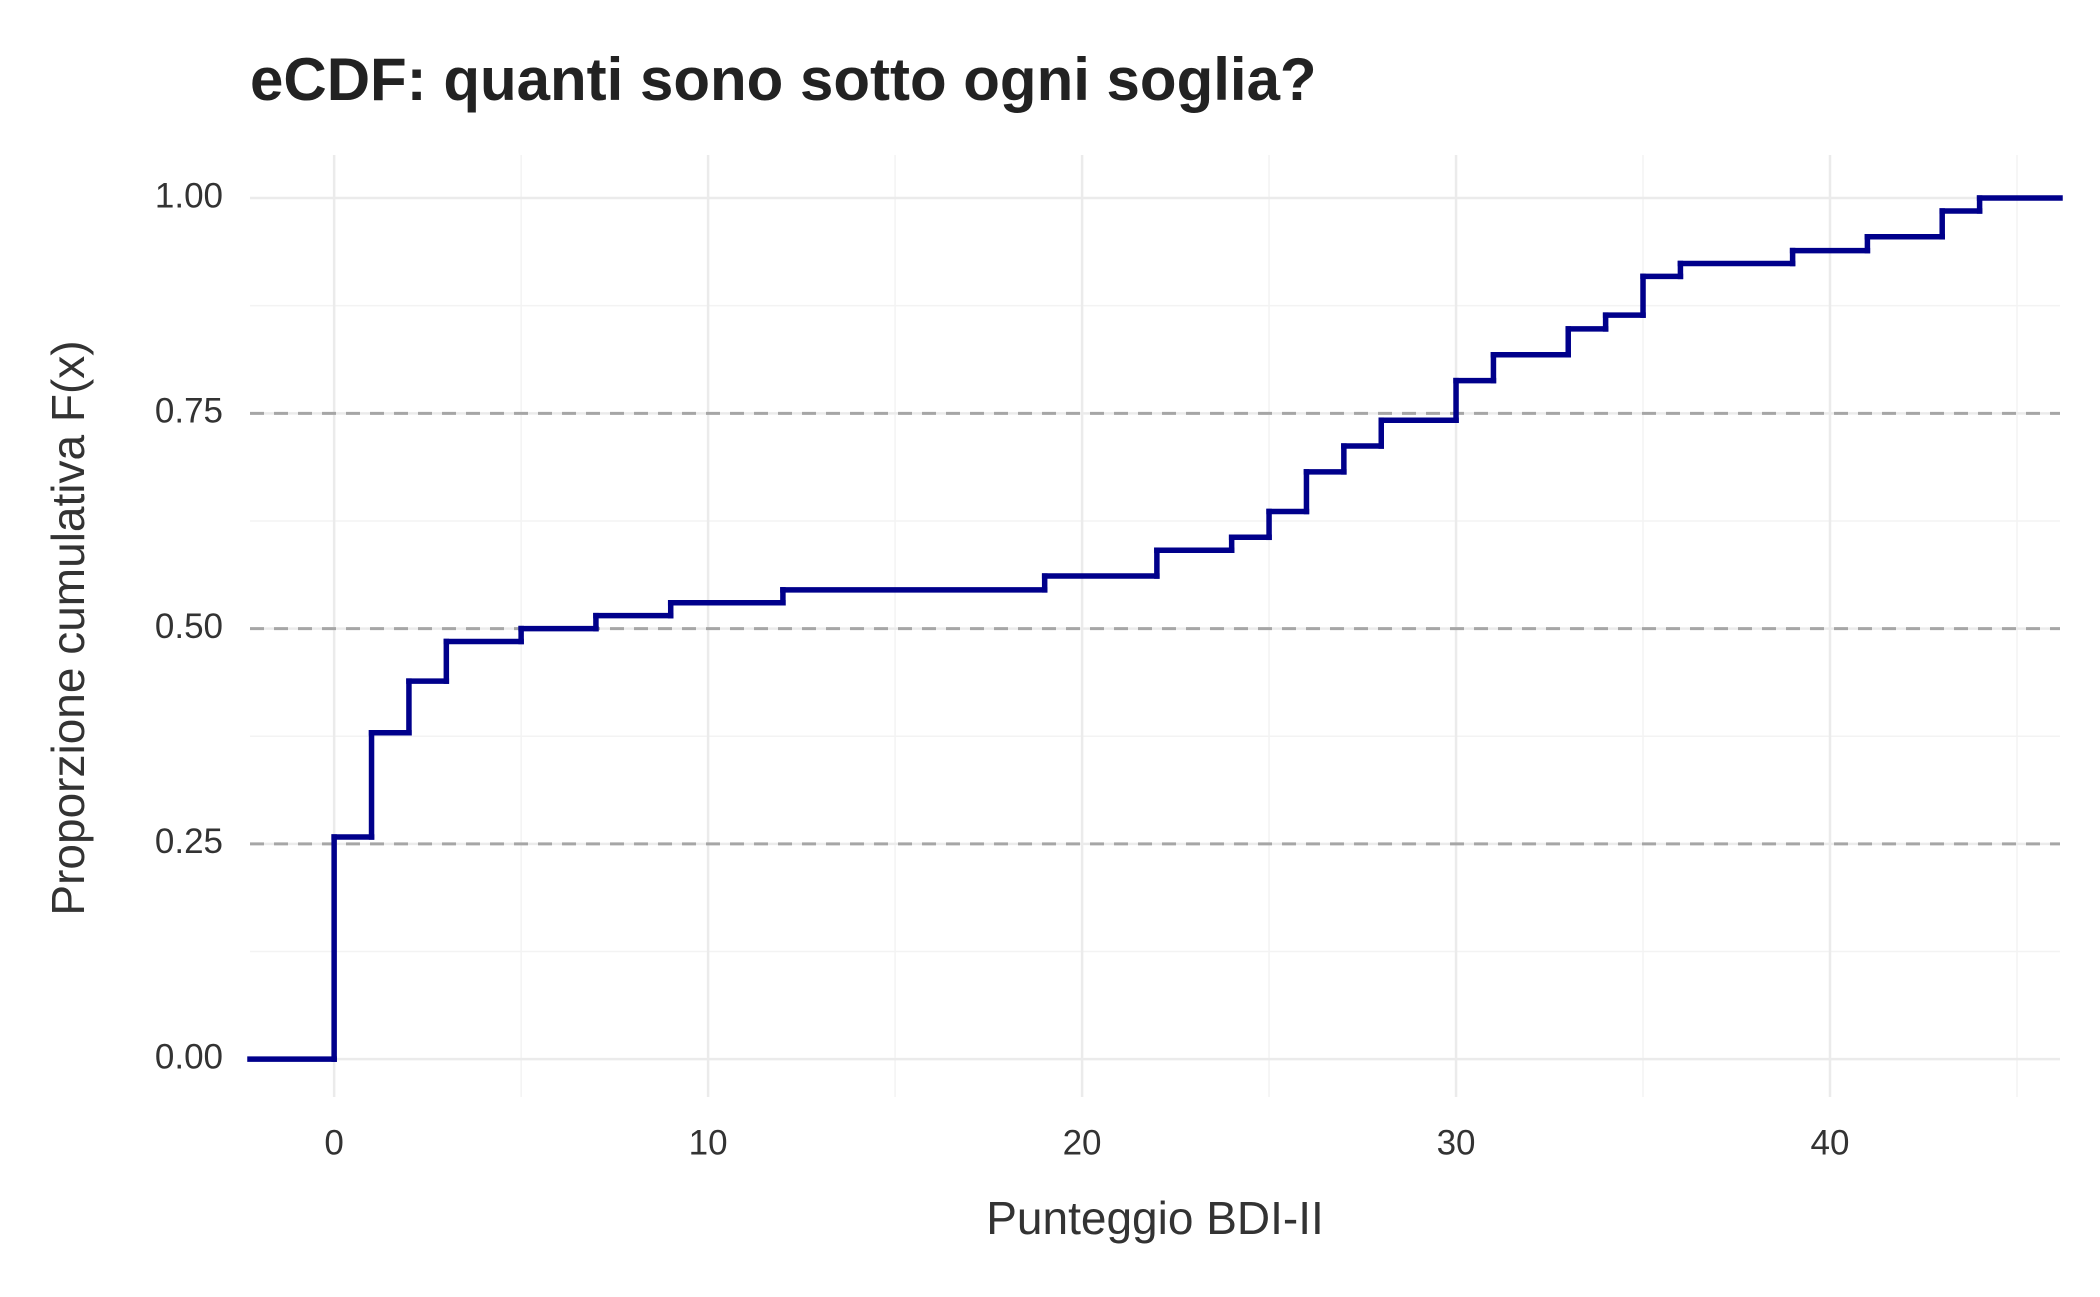  Describe the element at coordinates (783, 79) in the screenshot. I see `chart-title: eCDF: quanti sono sotto ogni soglia?` at that location.